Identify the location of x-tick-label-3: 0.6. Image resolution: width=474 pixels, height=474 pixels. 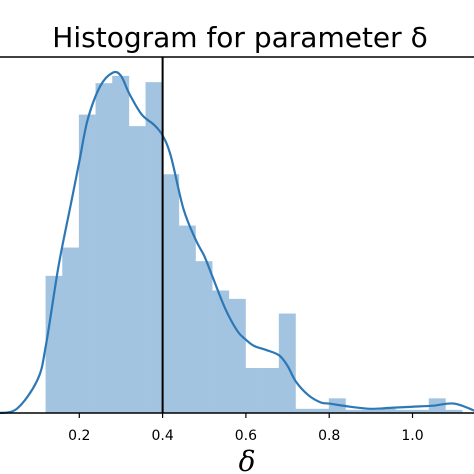
(246, 436).